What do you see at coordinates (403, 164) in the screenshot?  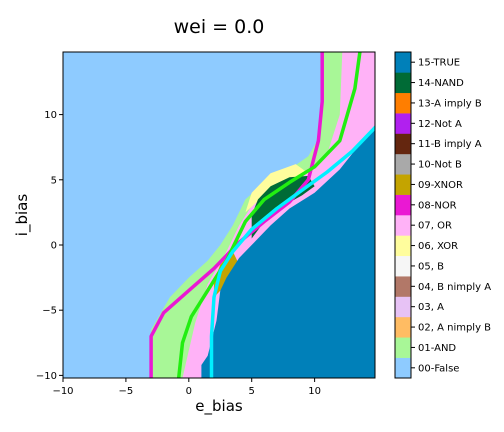 I see `colorbar-swatch-10-not-b` at bounding box center [403, 164].